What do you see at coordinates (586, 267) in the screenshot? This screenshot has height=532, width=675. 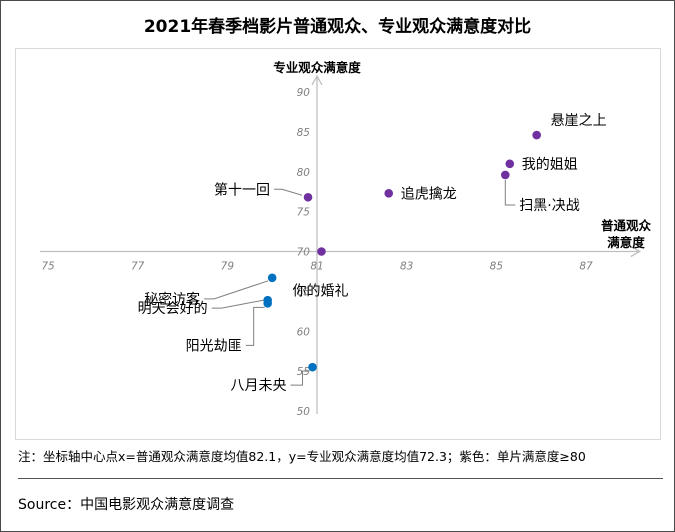 I see `x-tick-label: 87` at bounding box center [586, 267].